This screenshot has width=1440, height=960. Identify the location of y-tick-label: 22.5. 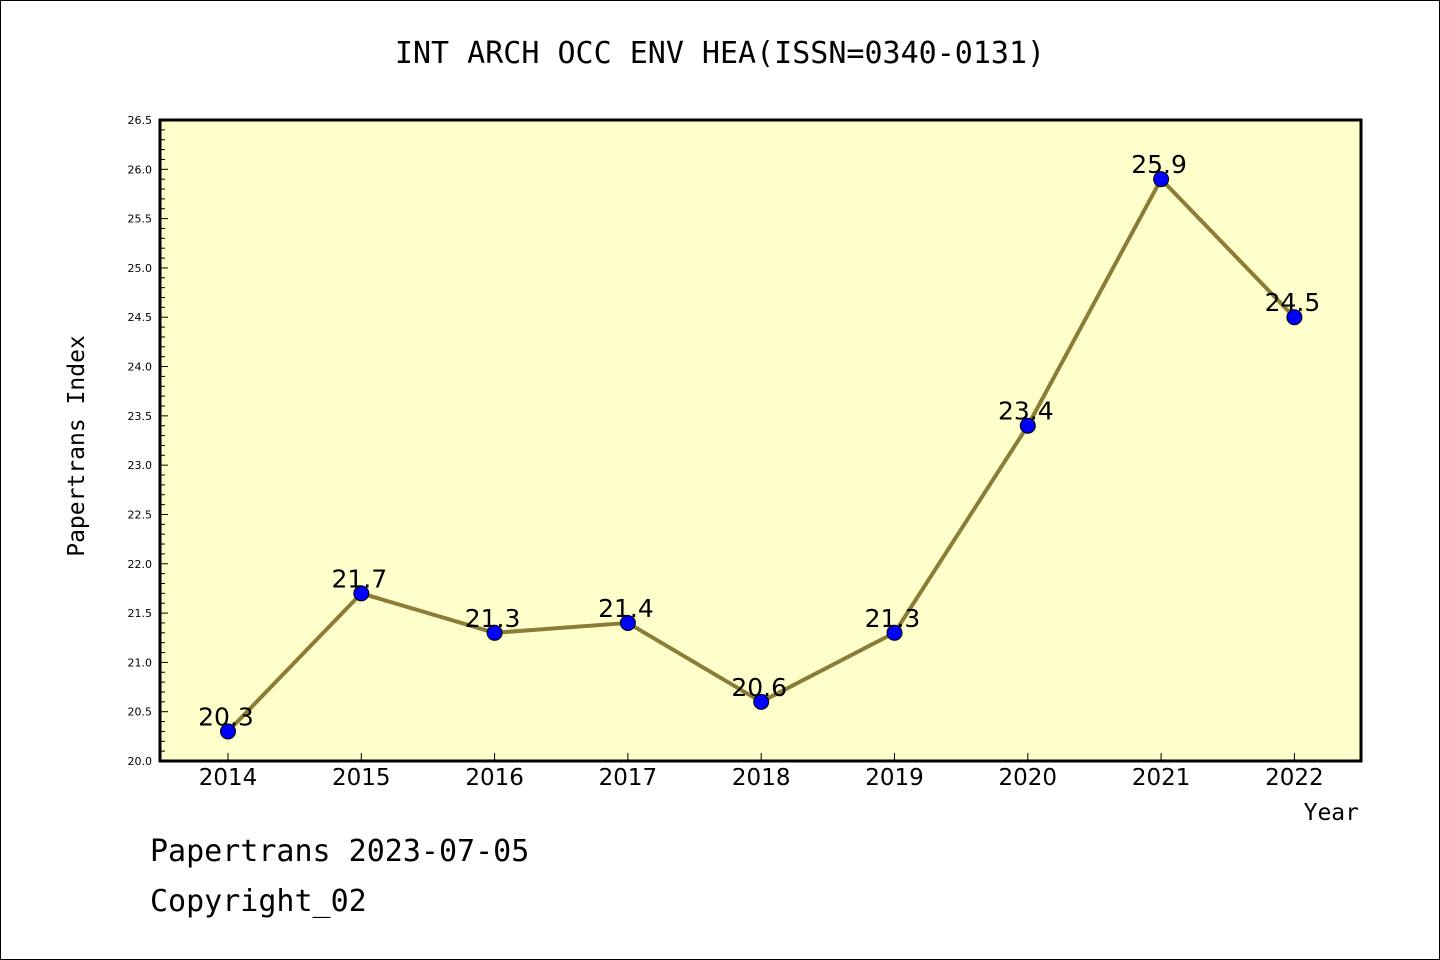
(140, 514).